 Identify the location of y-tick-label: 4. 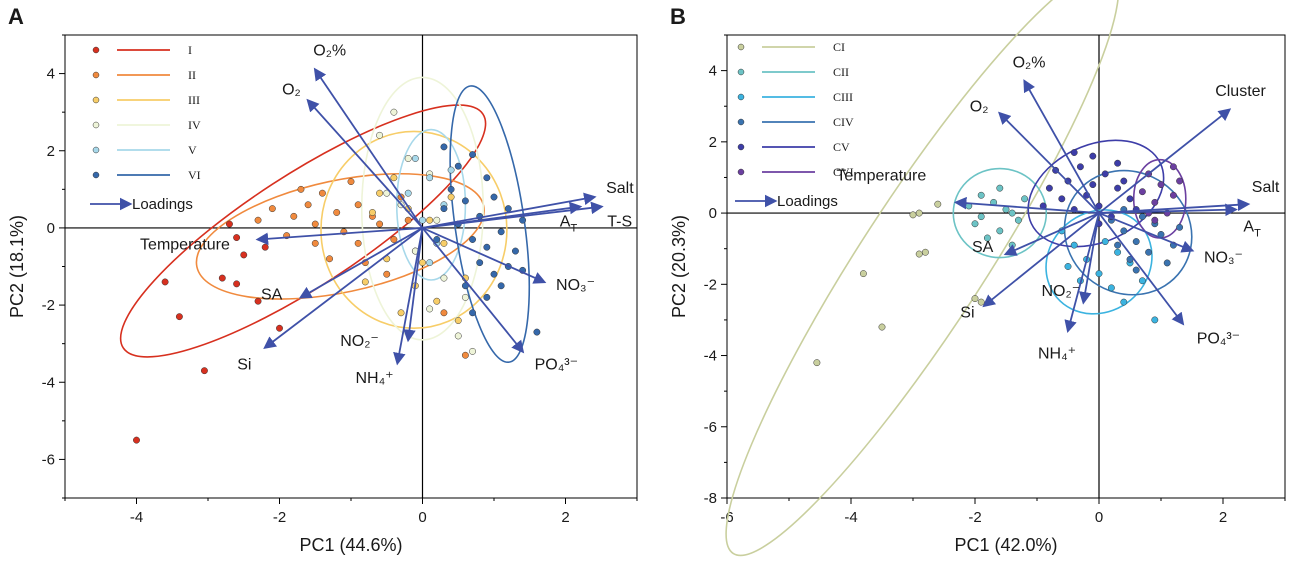
(51, 74).